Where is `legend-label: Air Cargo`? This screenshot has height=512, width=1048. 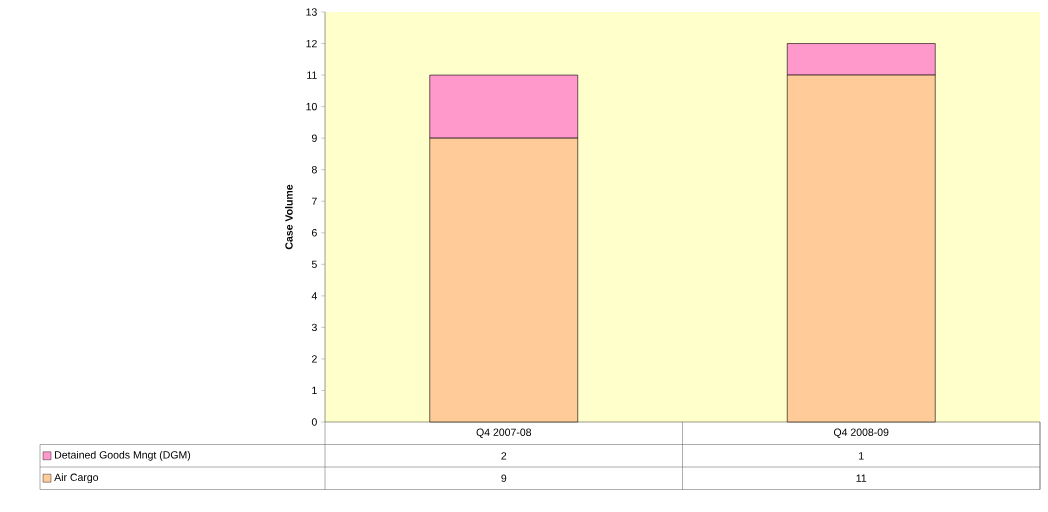 legend-label: Air Cargo is located at coordinates (76, 478).